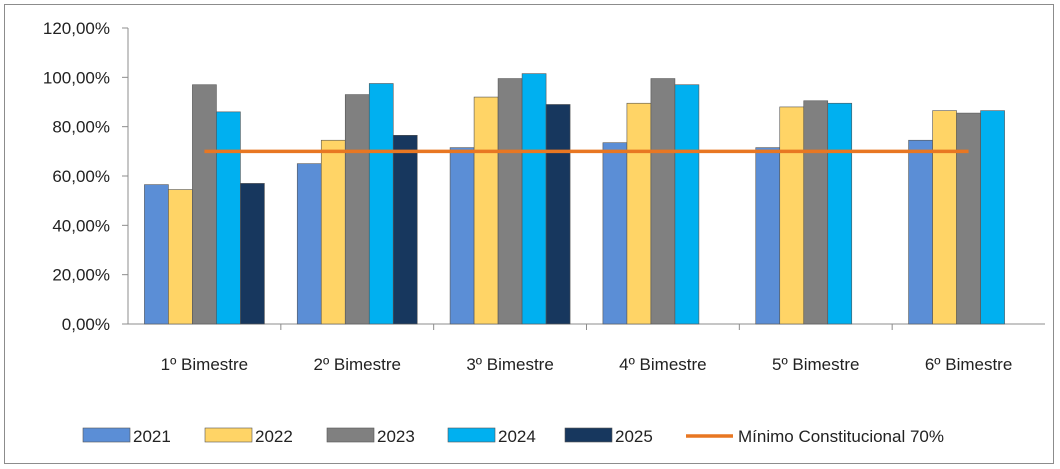  I want to click on x-tick-label: 1º Bimestre, so click(204, 364).